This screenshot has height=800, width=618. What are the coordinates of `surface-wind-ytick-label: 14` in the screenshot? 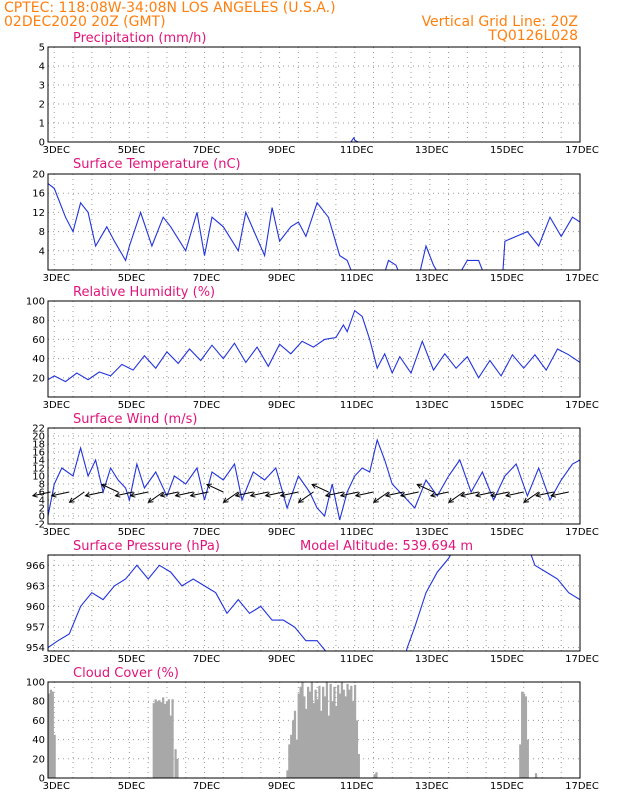 It's located at (38, 461).